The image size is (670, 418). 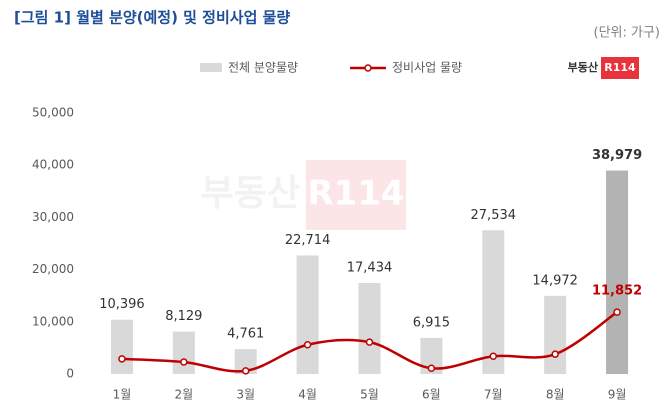 I want to click on x-tick-label: 9월, so click(x=617, y=395).